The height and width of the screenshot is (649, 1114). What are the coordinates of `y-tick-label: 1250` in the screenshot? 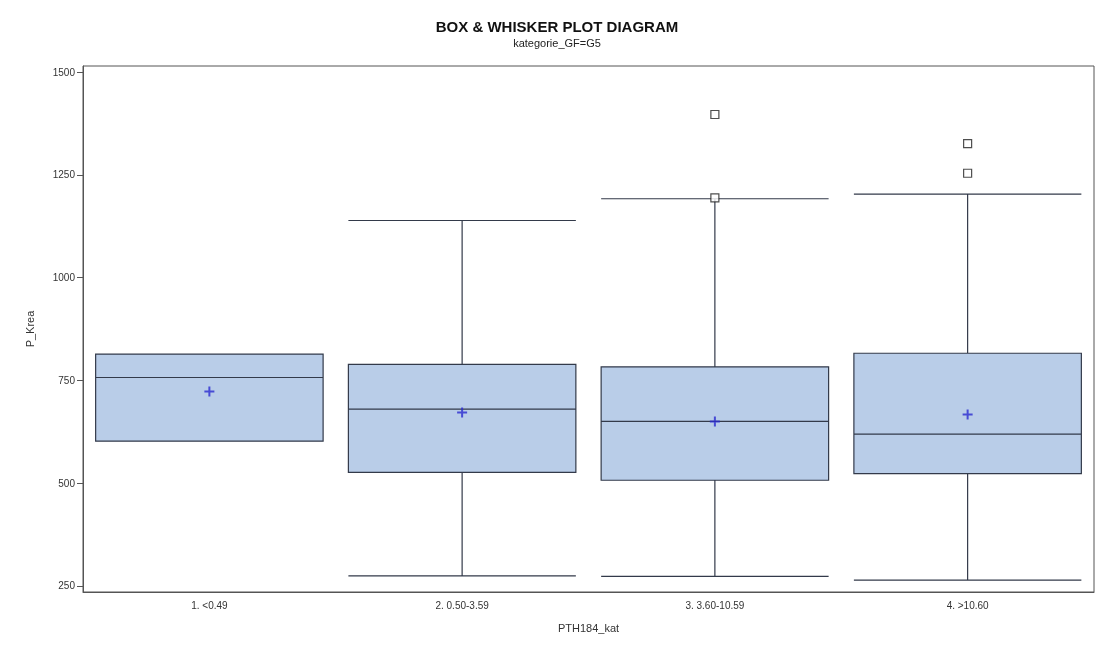 It's located at (64, 175).